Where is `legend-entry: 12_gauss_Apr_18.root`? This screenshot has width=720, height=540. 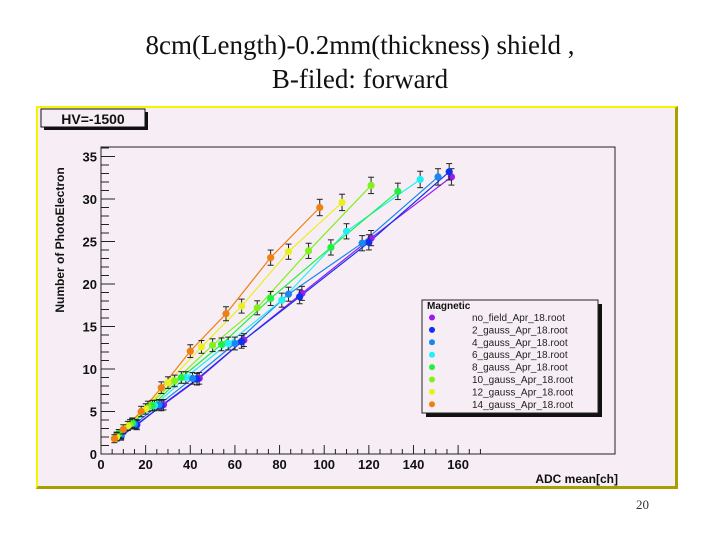 legend-entry: 12_gauss_Apr_18.root is located at coordinates (522, 392).